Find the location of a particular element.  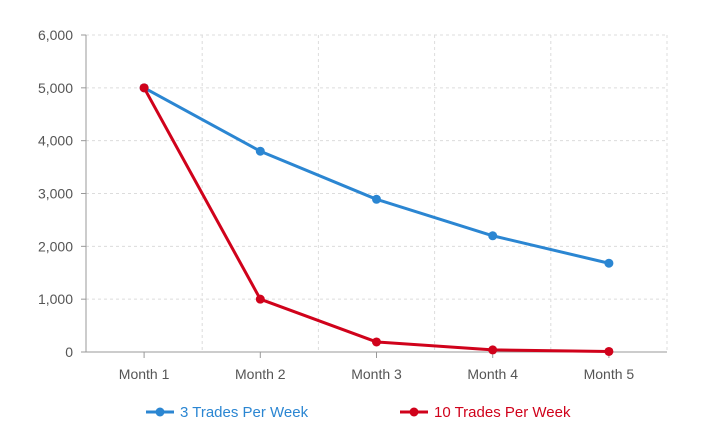

y-tick-label: 3,000 is located at coordinates (55, 194).